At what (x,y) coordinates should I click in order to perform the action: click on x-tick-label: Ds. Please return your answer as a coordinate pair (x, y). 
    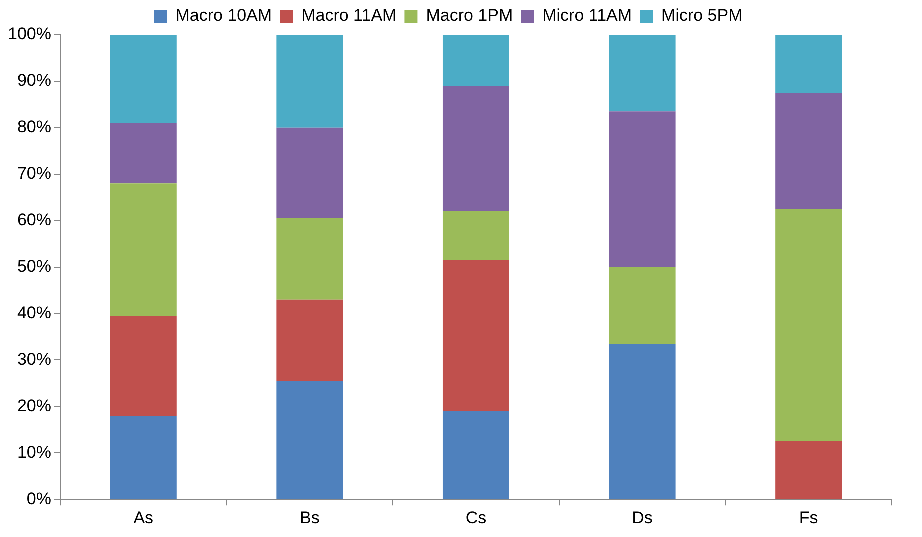
    Looking at the image, I should click on (642, 518).